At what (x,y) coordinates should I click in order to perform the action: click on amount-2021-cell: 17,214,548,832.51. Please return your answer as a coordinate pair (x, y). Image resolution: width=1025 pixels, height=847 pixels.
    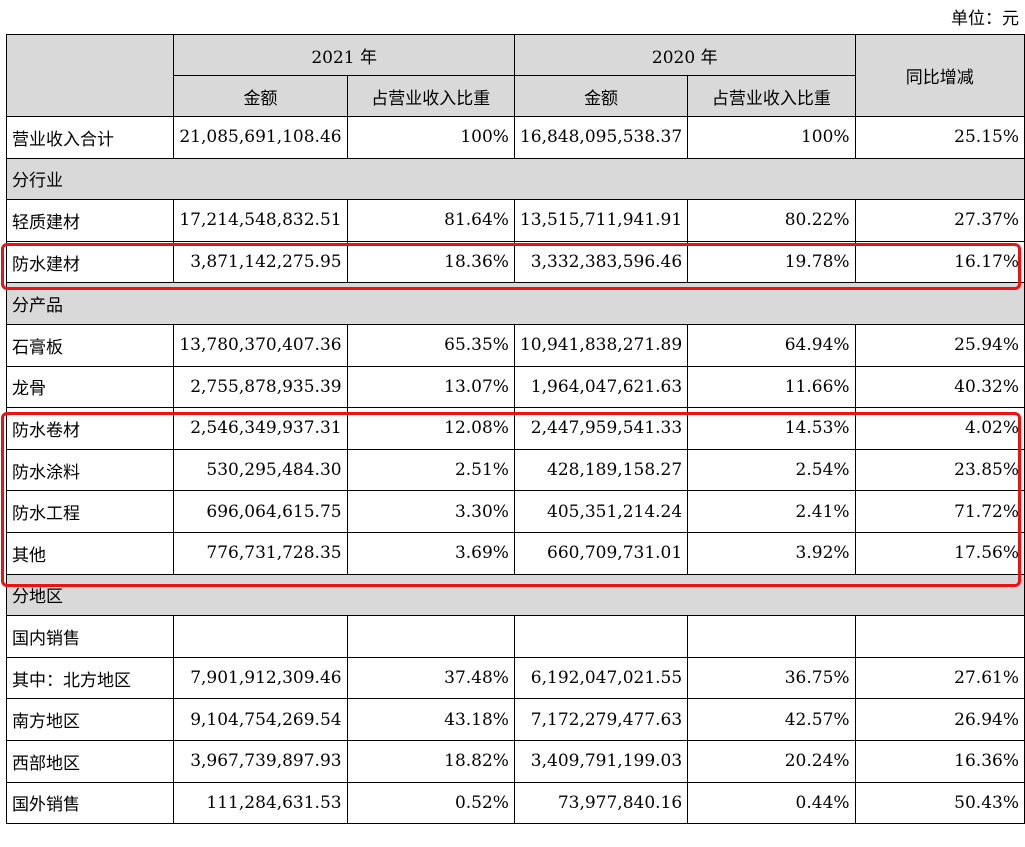
    Looking at the image, I should click on (260, 220).